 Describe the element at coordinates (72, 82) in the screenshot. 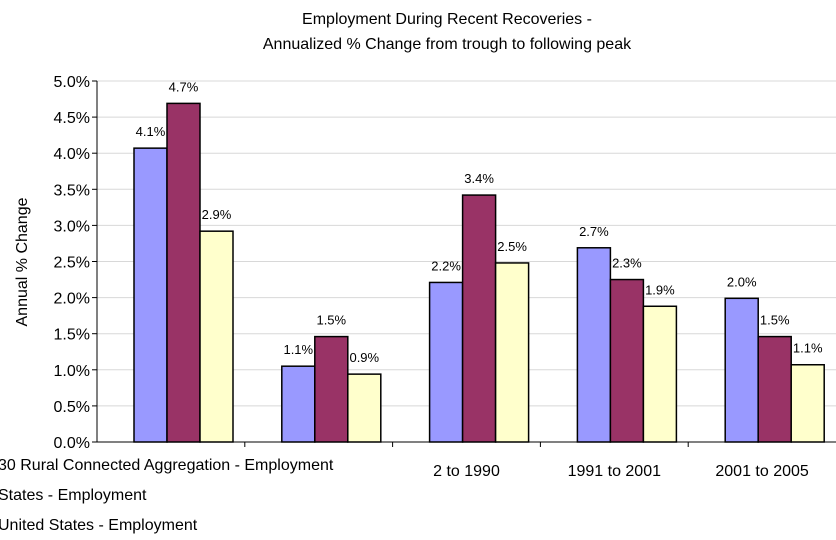

I see `y-tick-label: 5.0%` at that location.